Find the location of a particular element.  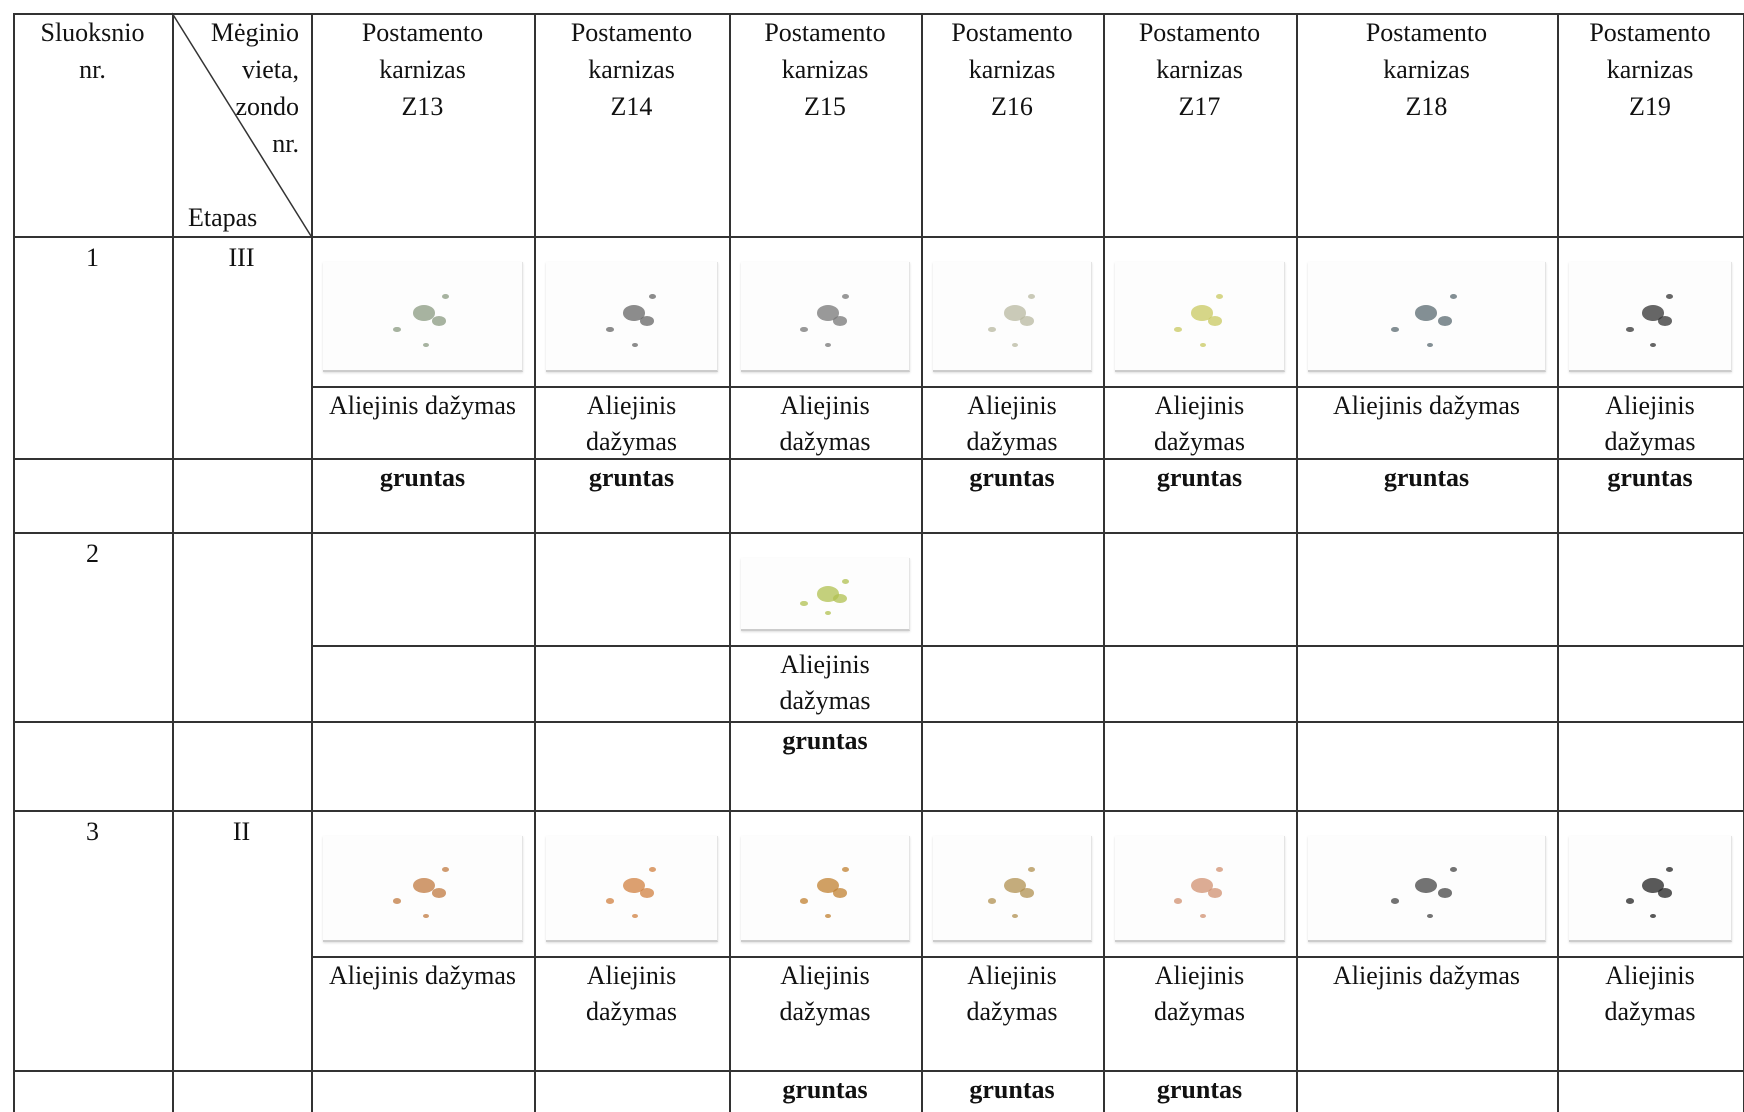

layer-stage: III is located at coordinates (241, 257).